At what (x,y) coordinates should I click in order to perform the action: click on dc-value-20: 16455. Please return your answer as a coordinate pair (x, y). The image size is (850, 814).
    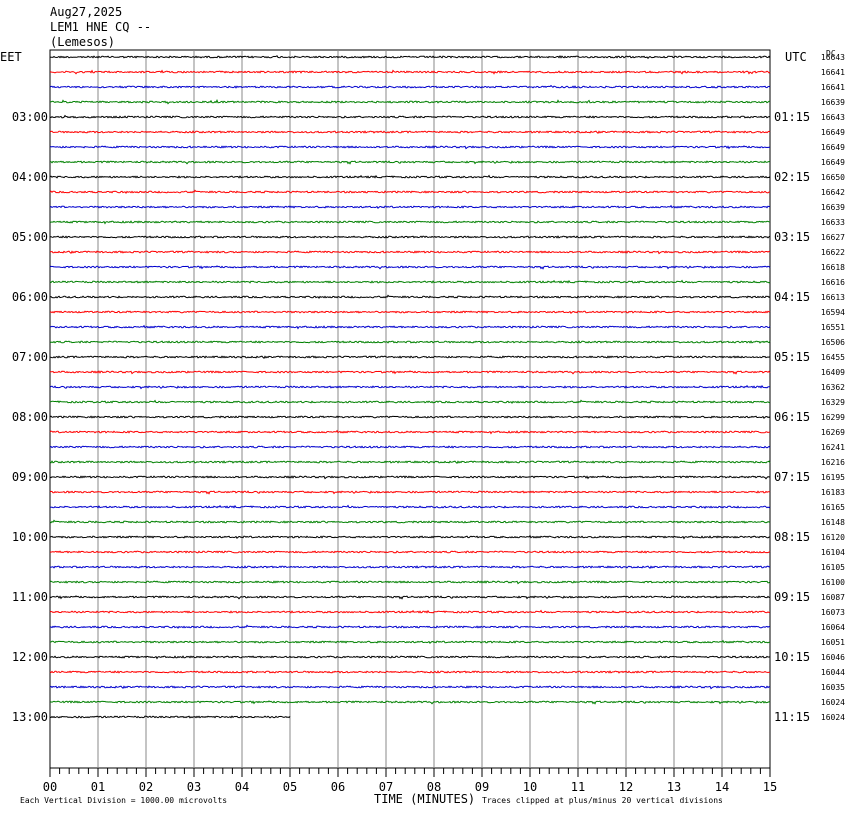
    Looking at the image, I should click on (833, 357).